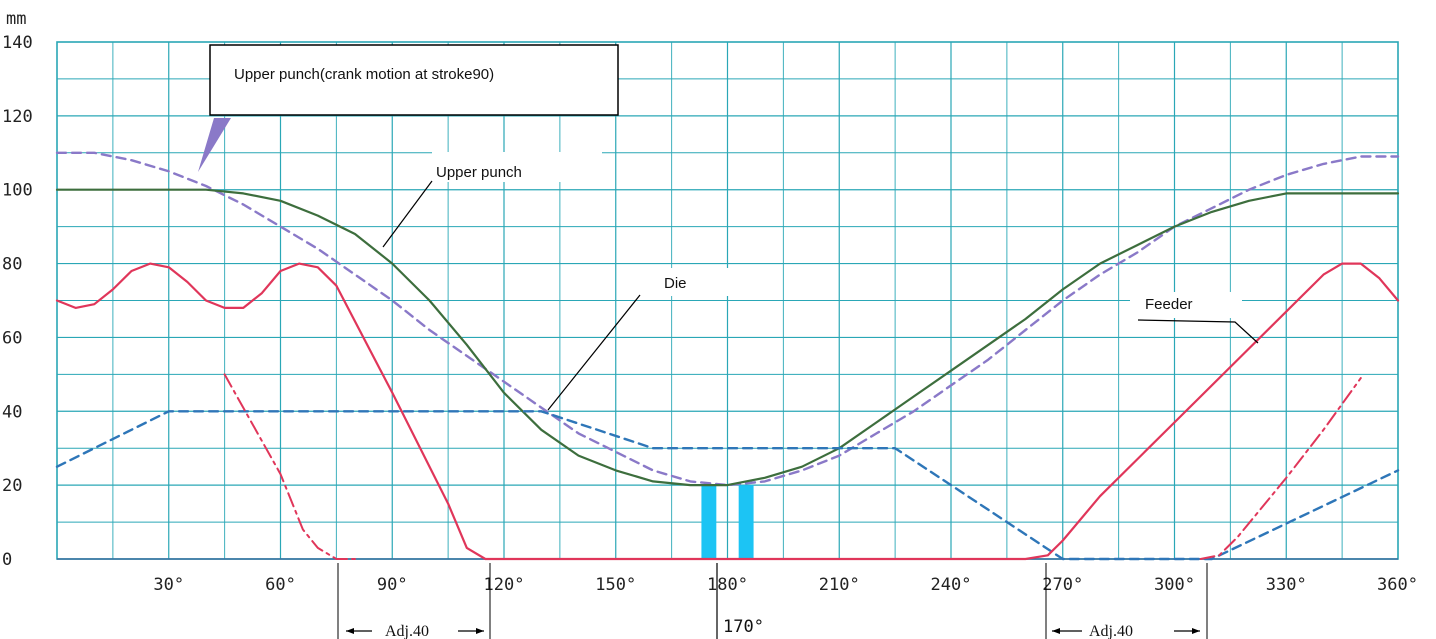 The width and height of the screenshot is (1436, 639). What do you see at coordinates (1286, 585) in the screenshot?
I see `x-tick-label: 330°` at bounding box center [1286, 585].